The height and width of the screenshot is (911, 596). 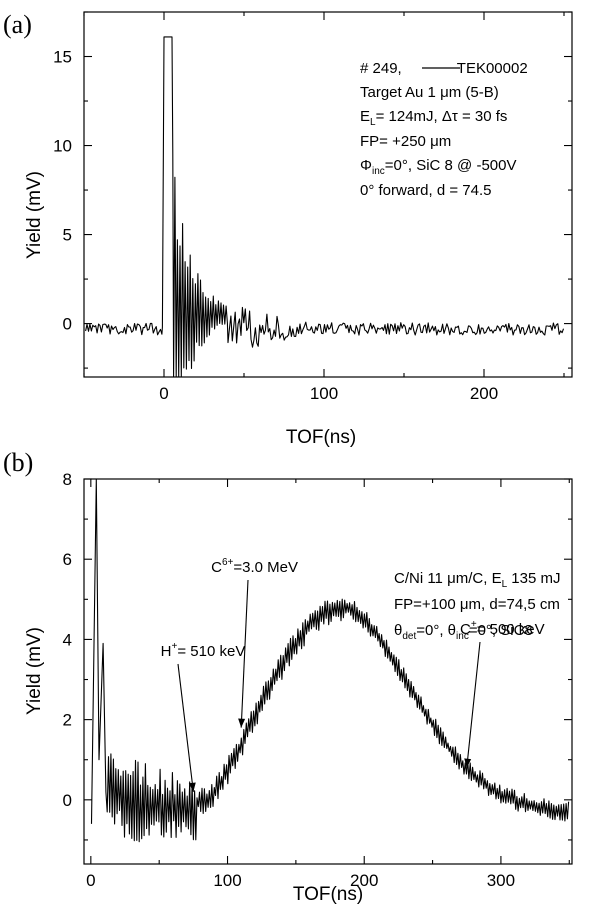 What do you see at coordinates (407, 68) in the screenshot?
I see `annotation-line-sample` at bounding box center [407, 68].